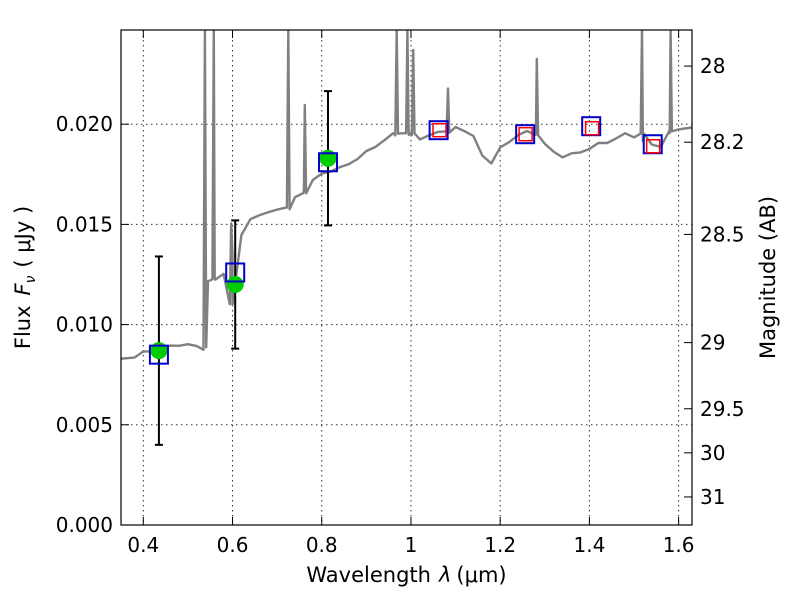 This screenshot has width=800, height=600. I want to click on x-axis-unit: (μm), so click(481, 575).